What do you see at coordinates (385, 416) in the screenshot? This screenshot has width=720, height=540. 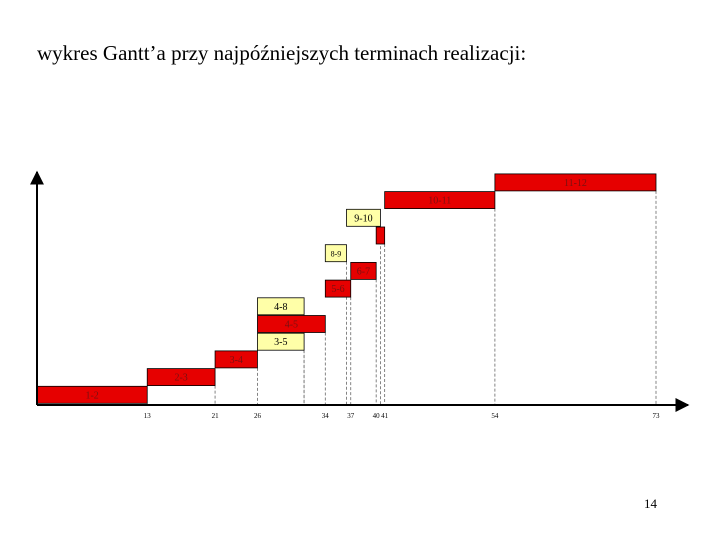 I see `x-tick-label: 41` at bounding box center [385, 416].